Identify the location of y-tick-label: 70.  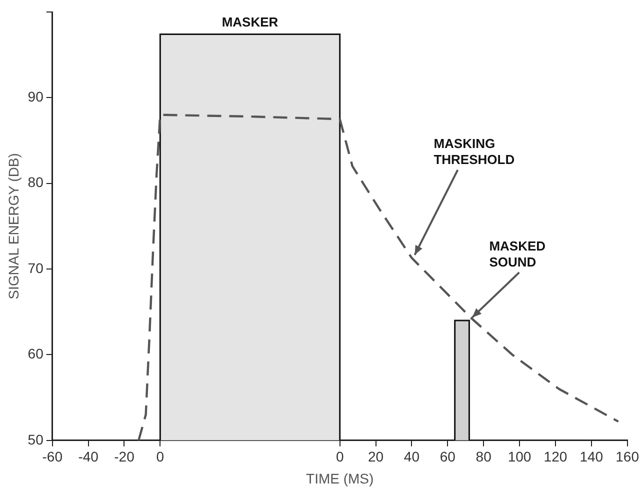
(36, 268).